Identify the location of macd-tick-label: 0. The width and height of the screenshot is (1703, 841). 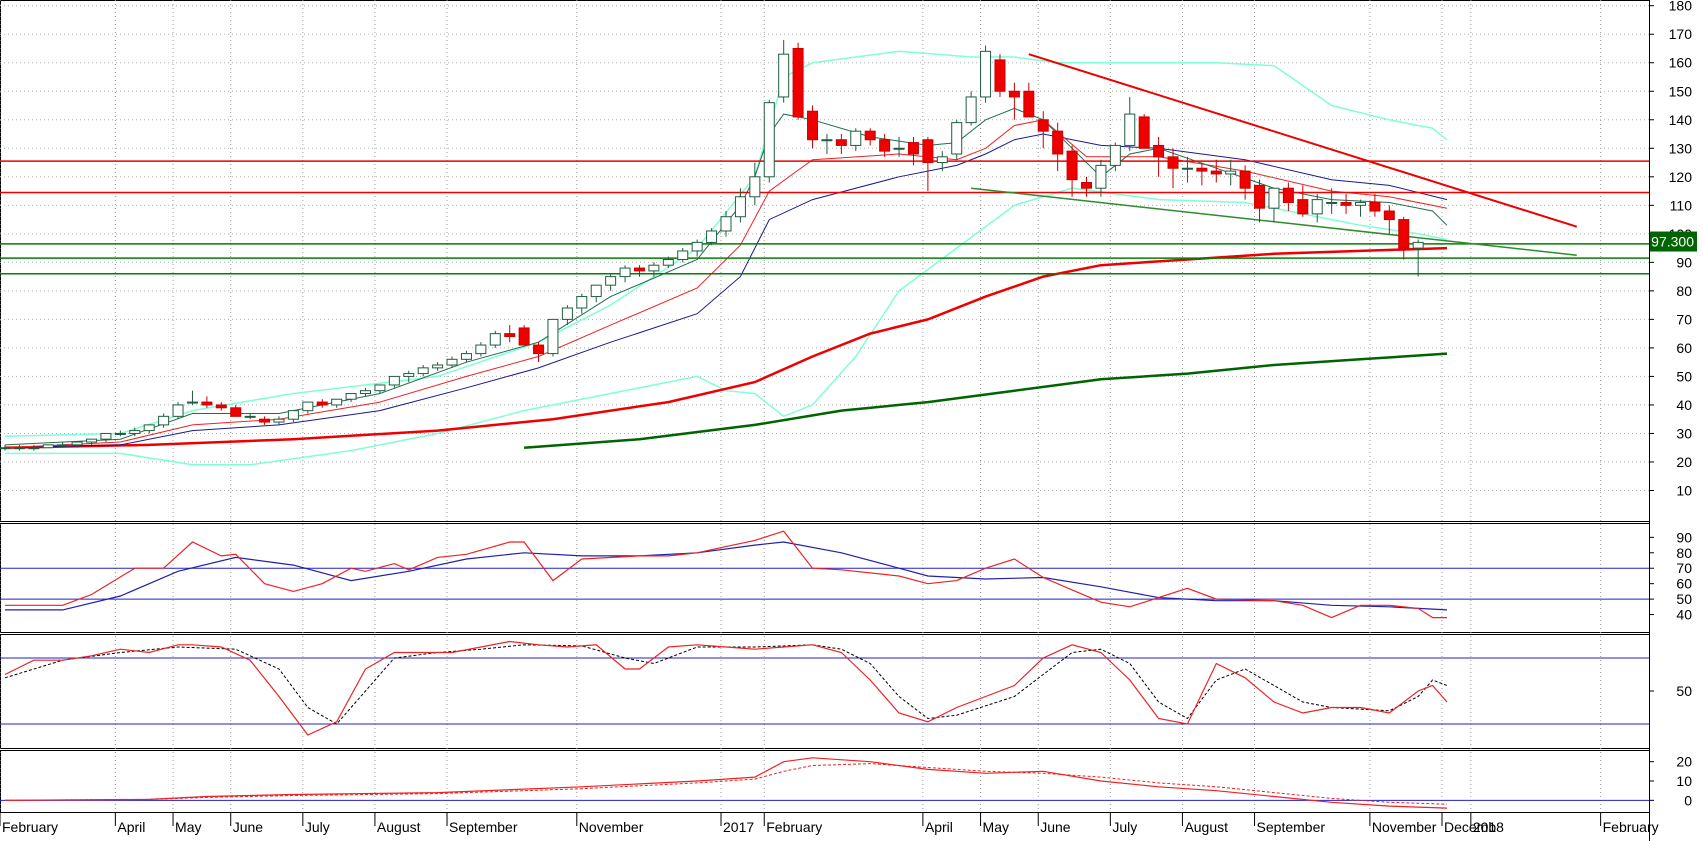
(1688, 800).